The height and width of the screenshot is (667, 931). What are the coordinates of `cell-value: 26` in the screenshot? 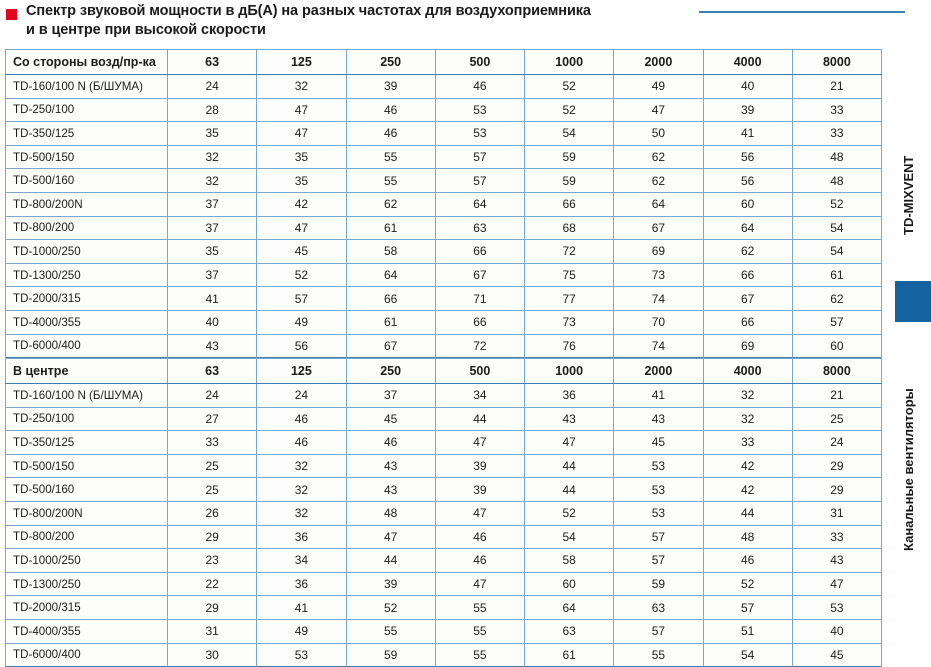 It's located at (212, 513).